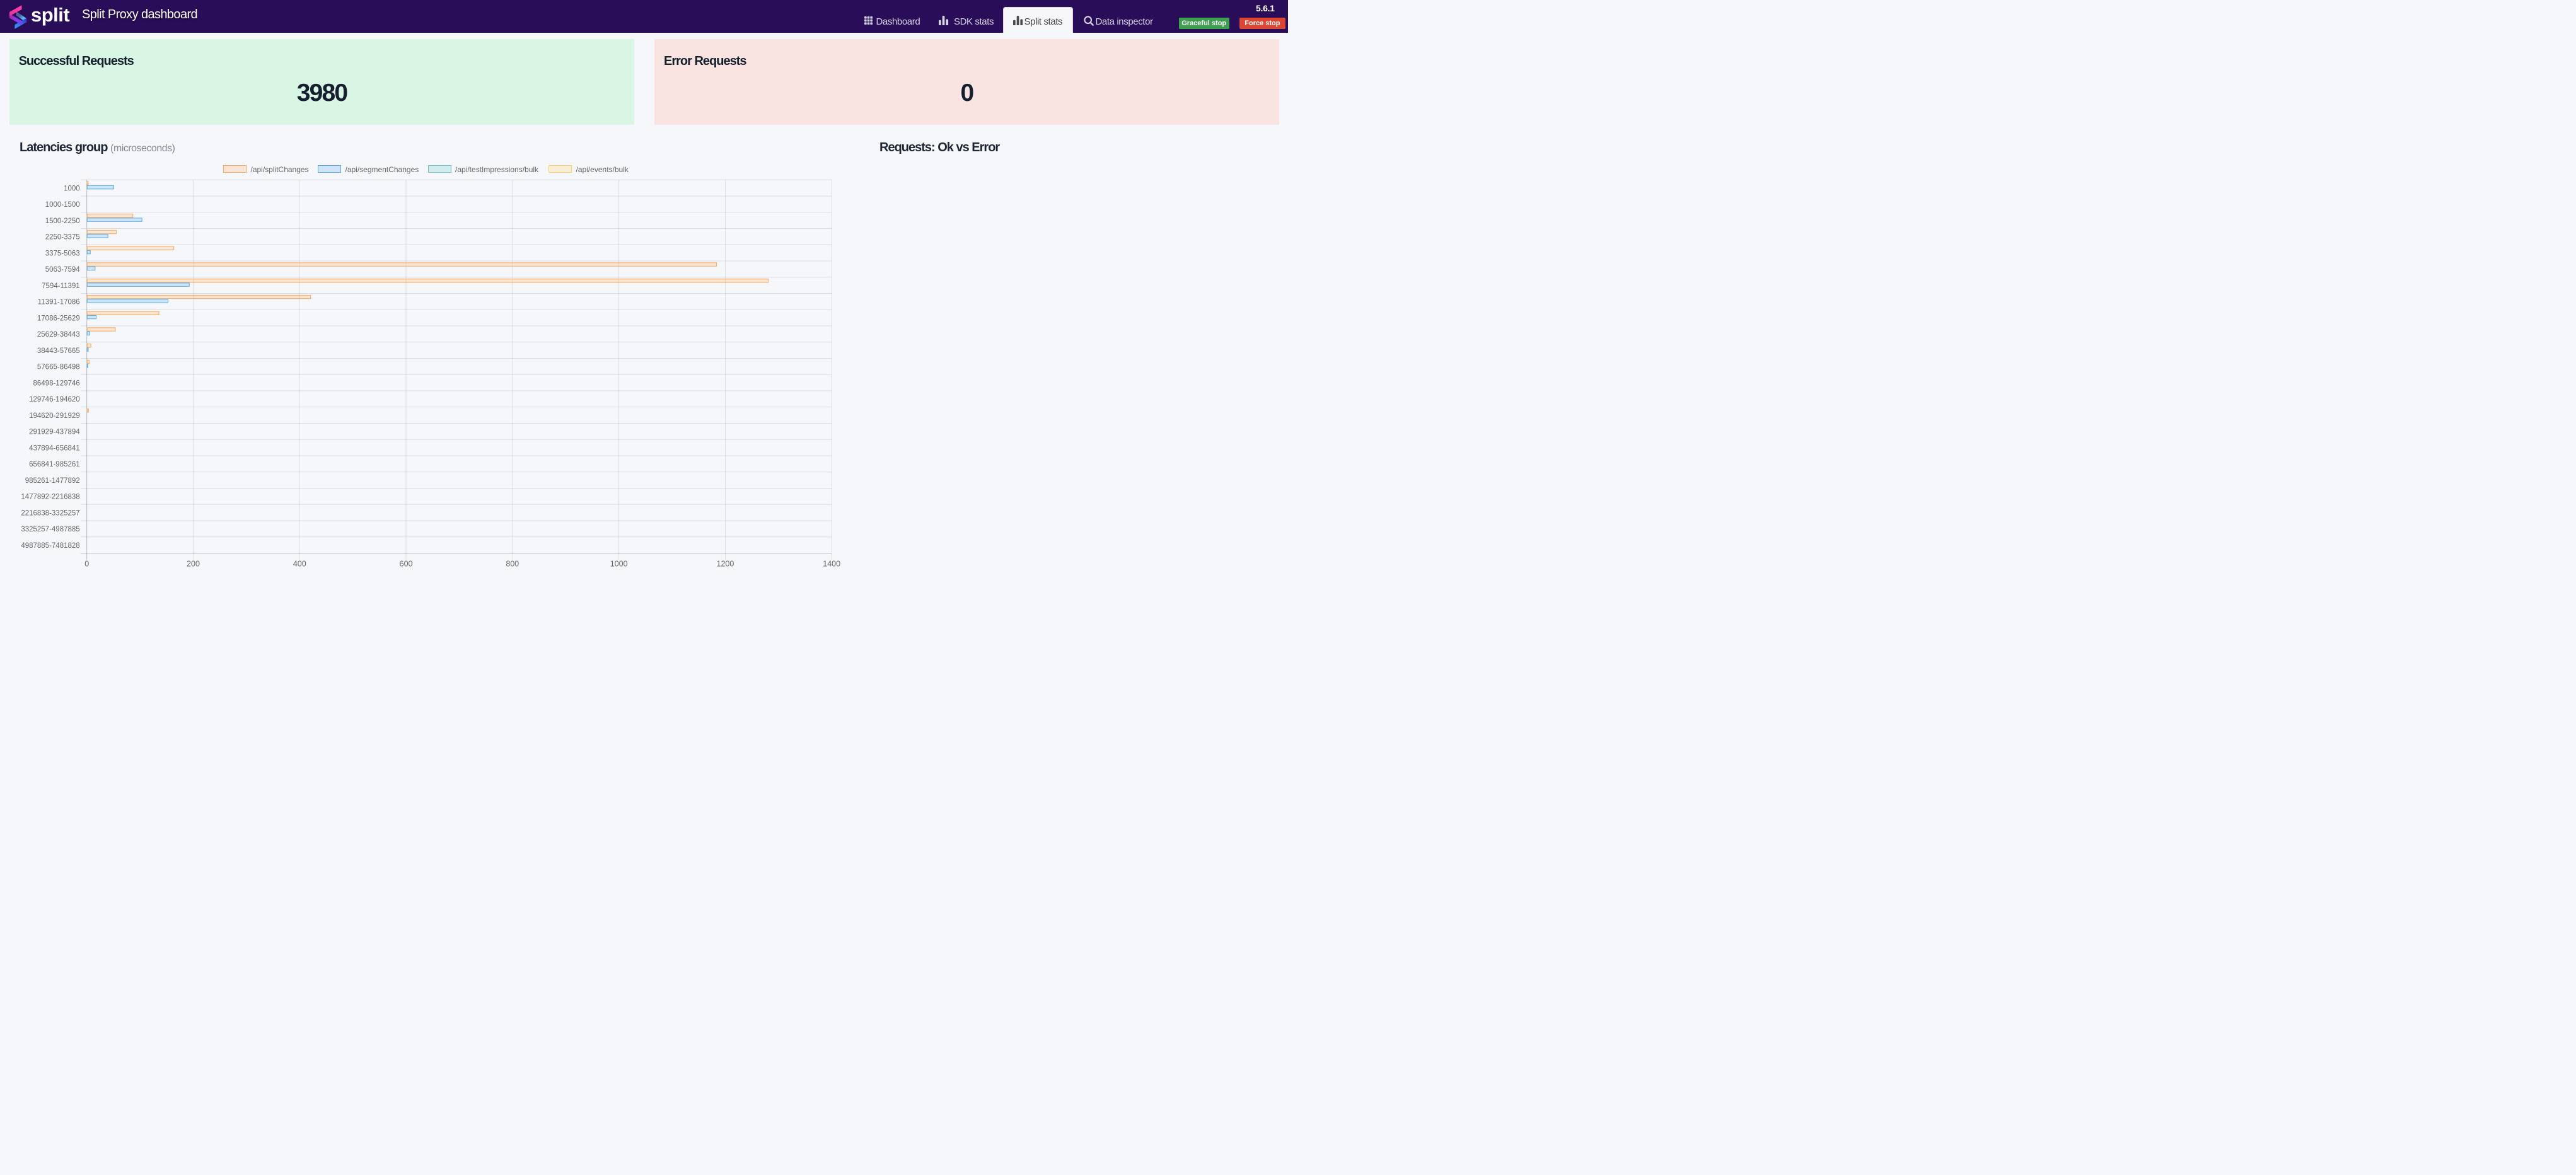 Image resolution: width=2576 pixels, height=1175 pixels. Describe the element at coordinates (62, 237) in the screenshot. I see `svg-text: 2250-3375` at that location.